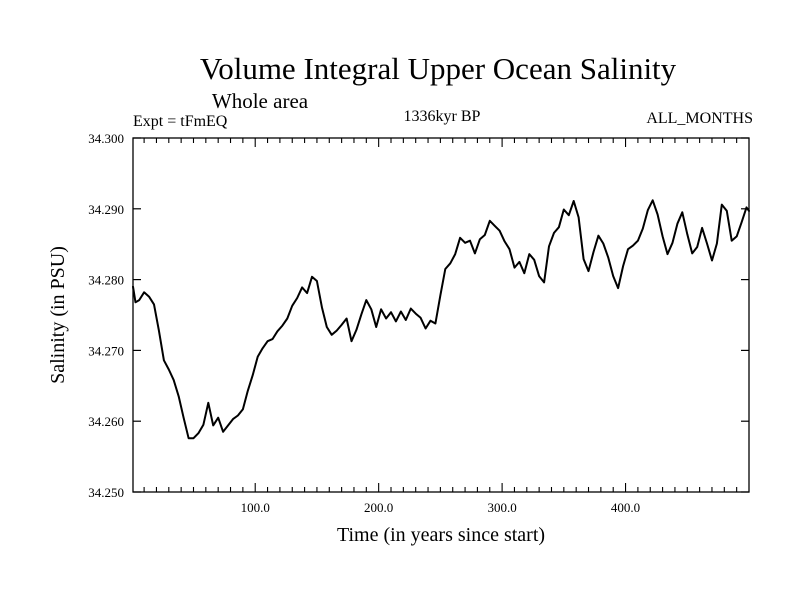 The height and width of the screenshot is (600, 800). What do you see at coordinates (106, 421) in the screenshot?
I see `y-tick-label: 34.260` at bounding box center [106, 421].